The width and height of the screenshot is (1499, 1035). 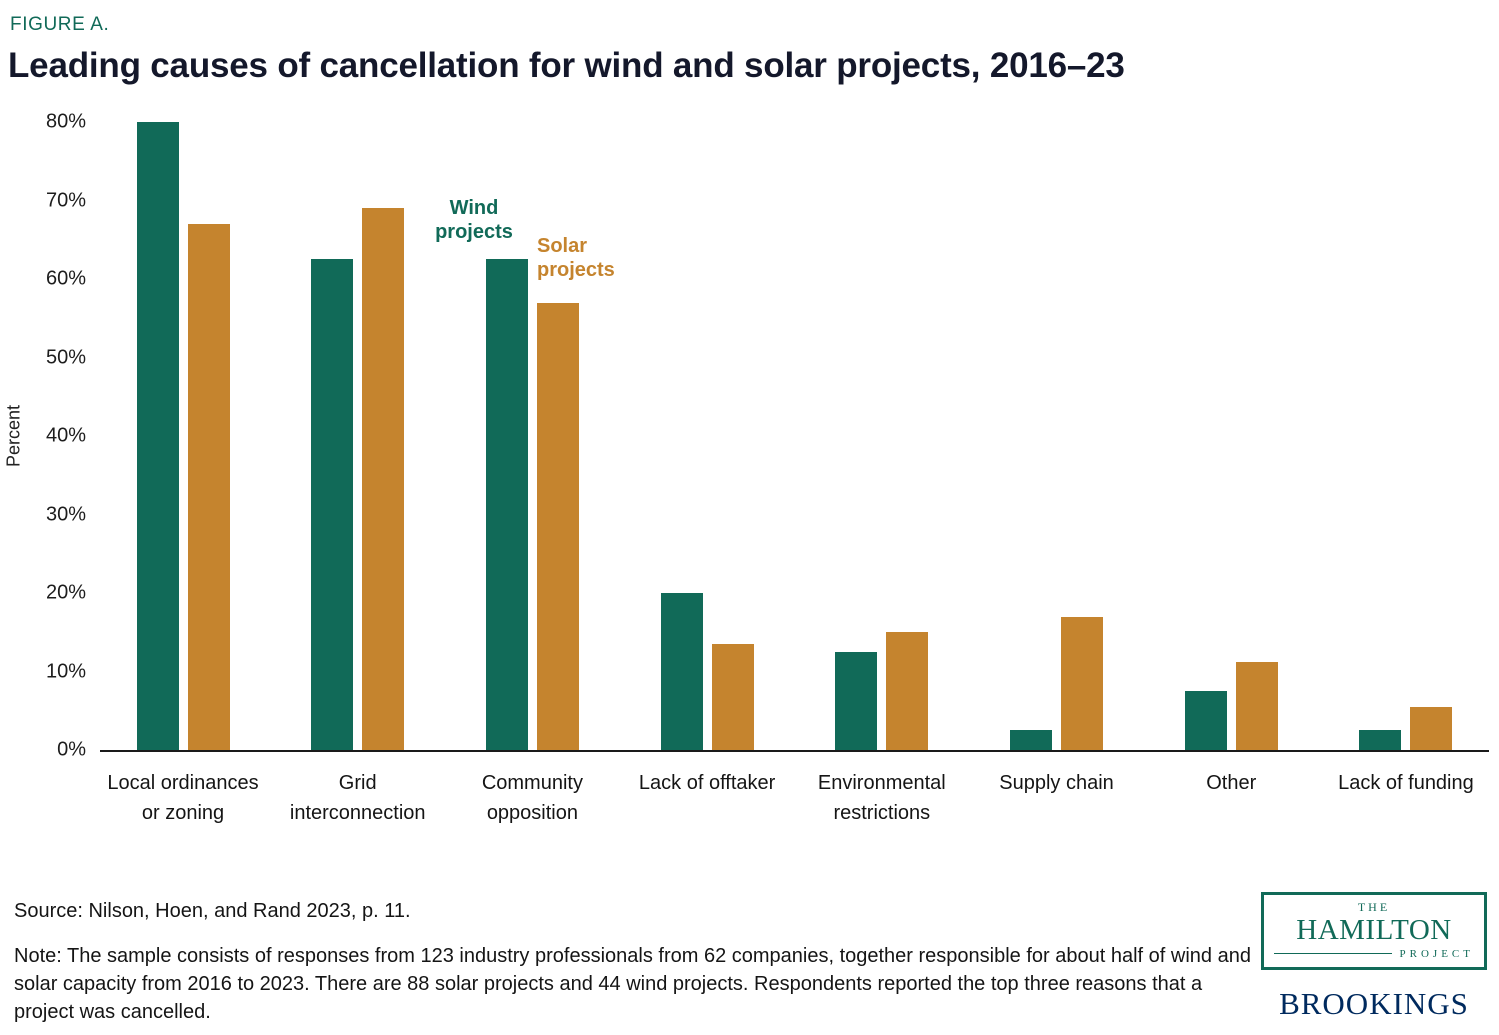 What do you see at coordinates (1436, 953) in the screenshot?
I see `hamilton-logo-project: PROJECT` at bounding box center [1436, 953].